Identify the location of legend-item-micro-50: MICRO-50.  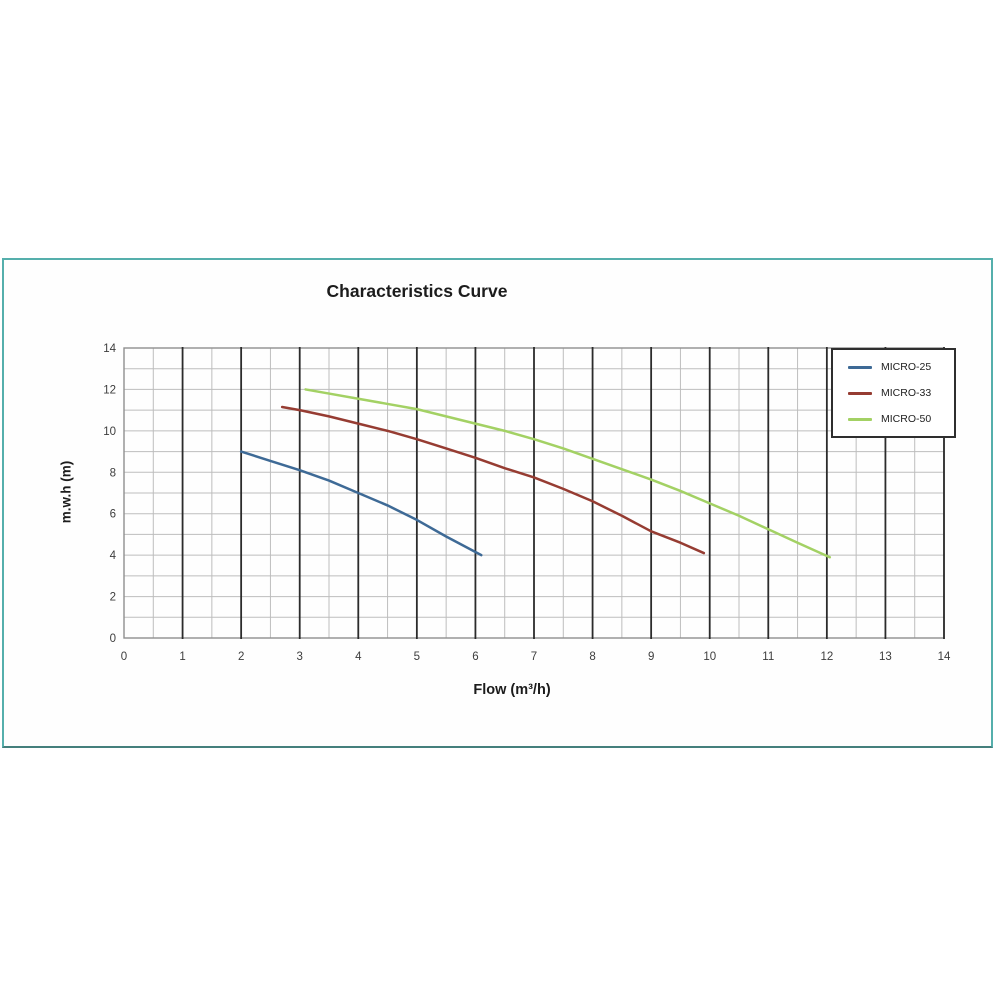
(901, 419).